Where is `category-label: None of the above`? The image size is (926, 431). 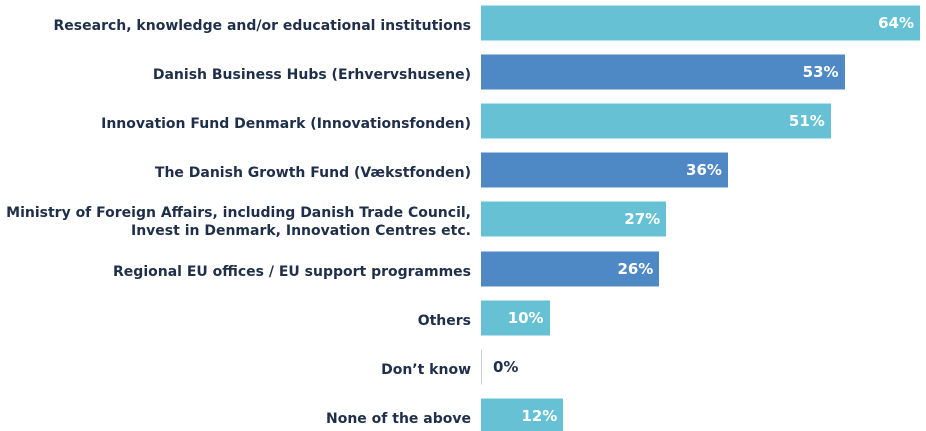 category-label: None of the above is located at coordinates (398, 418).